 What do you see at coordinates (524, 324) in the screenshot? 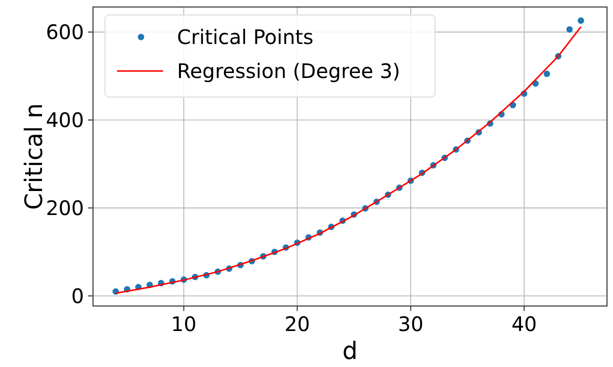
I see `x-tick-label: 40` at bounding box center [524, 324].